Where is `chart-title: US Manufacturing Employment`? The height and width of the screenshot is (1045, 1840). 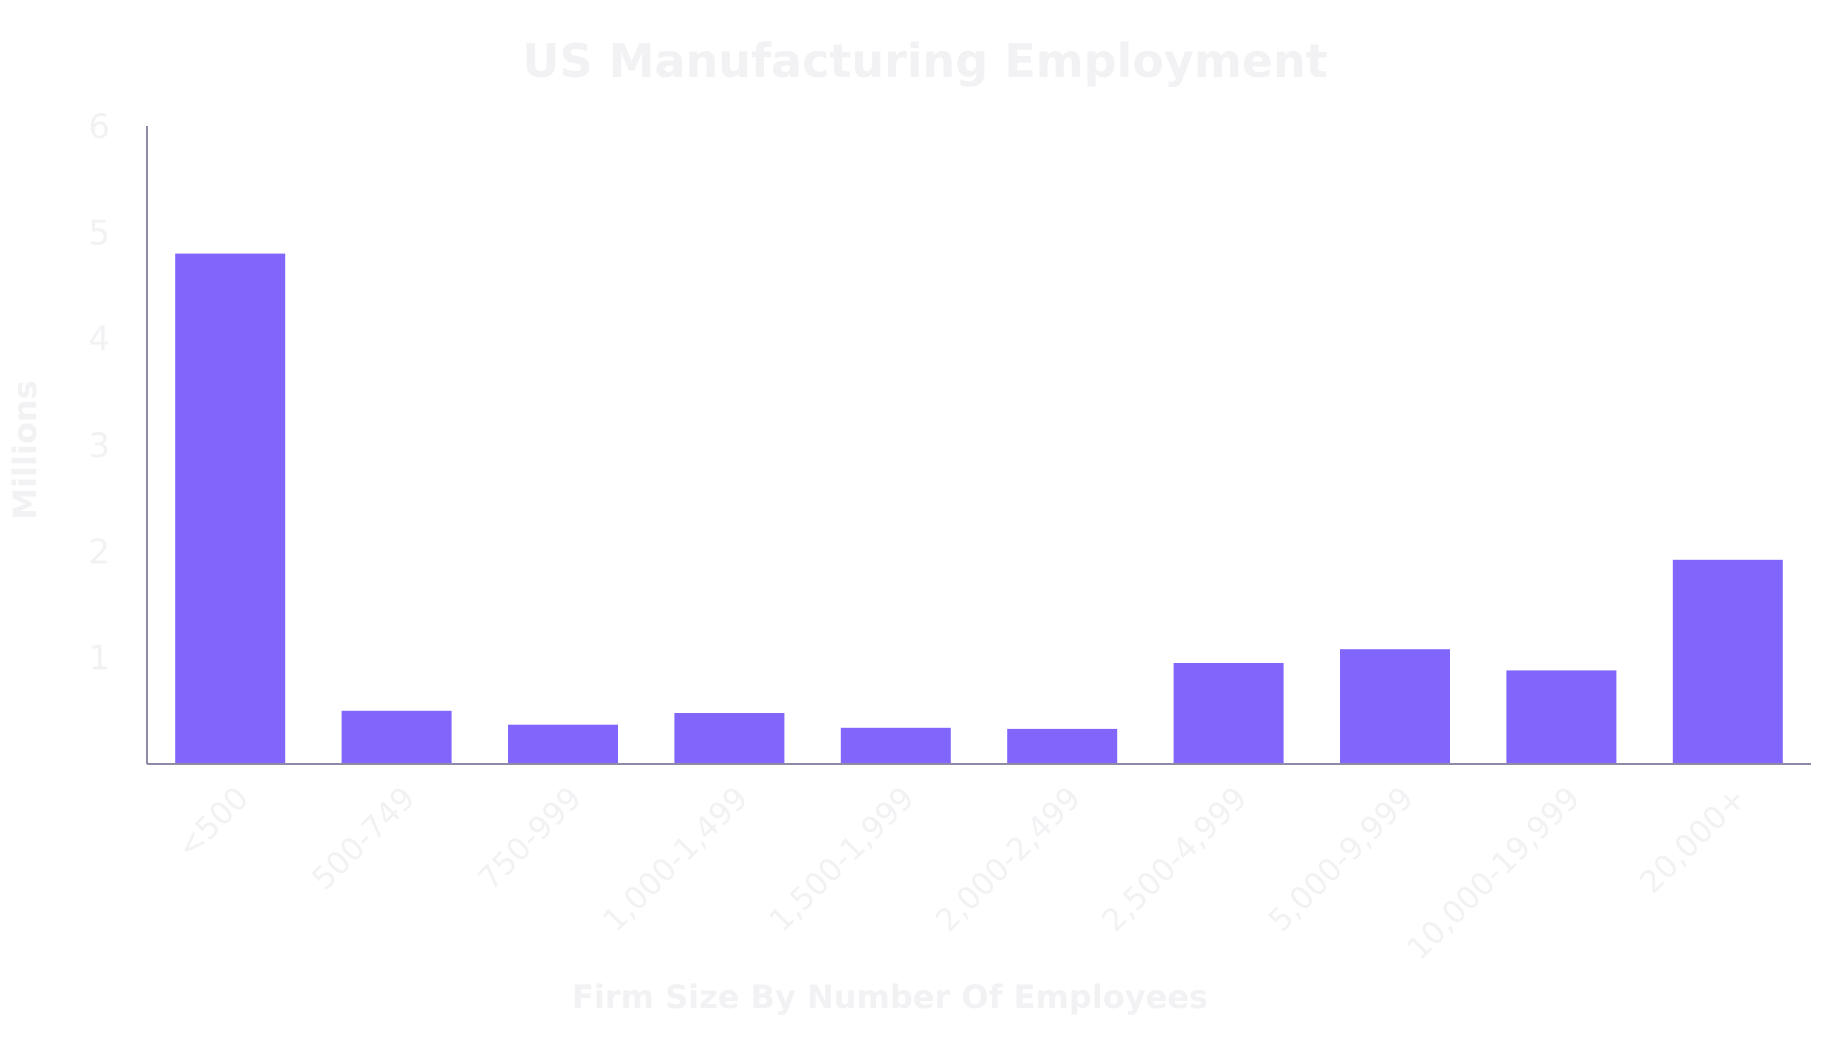 chart-title: US Manufacturing Employment is located at coordinates (925, 61).